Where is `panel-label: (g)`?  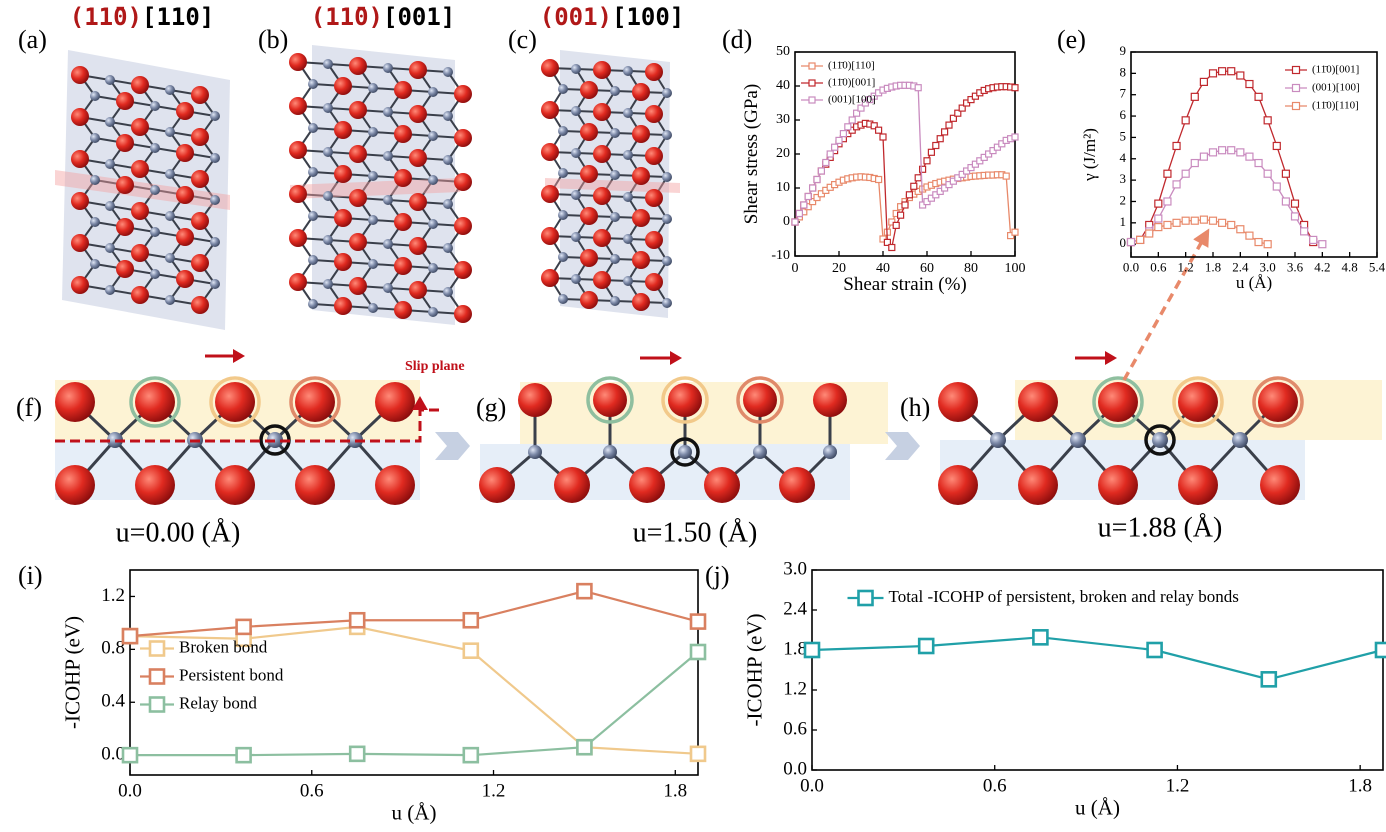 panel-label: (g) is located at coordinates (491, 407).